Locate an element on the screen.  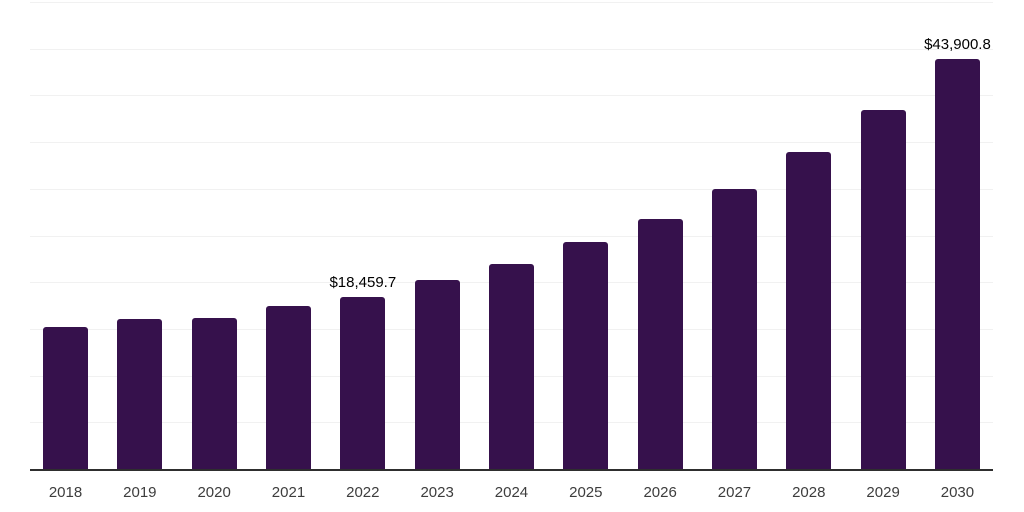
bar-2024 is located at coordinates (511, 366).